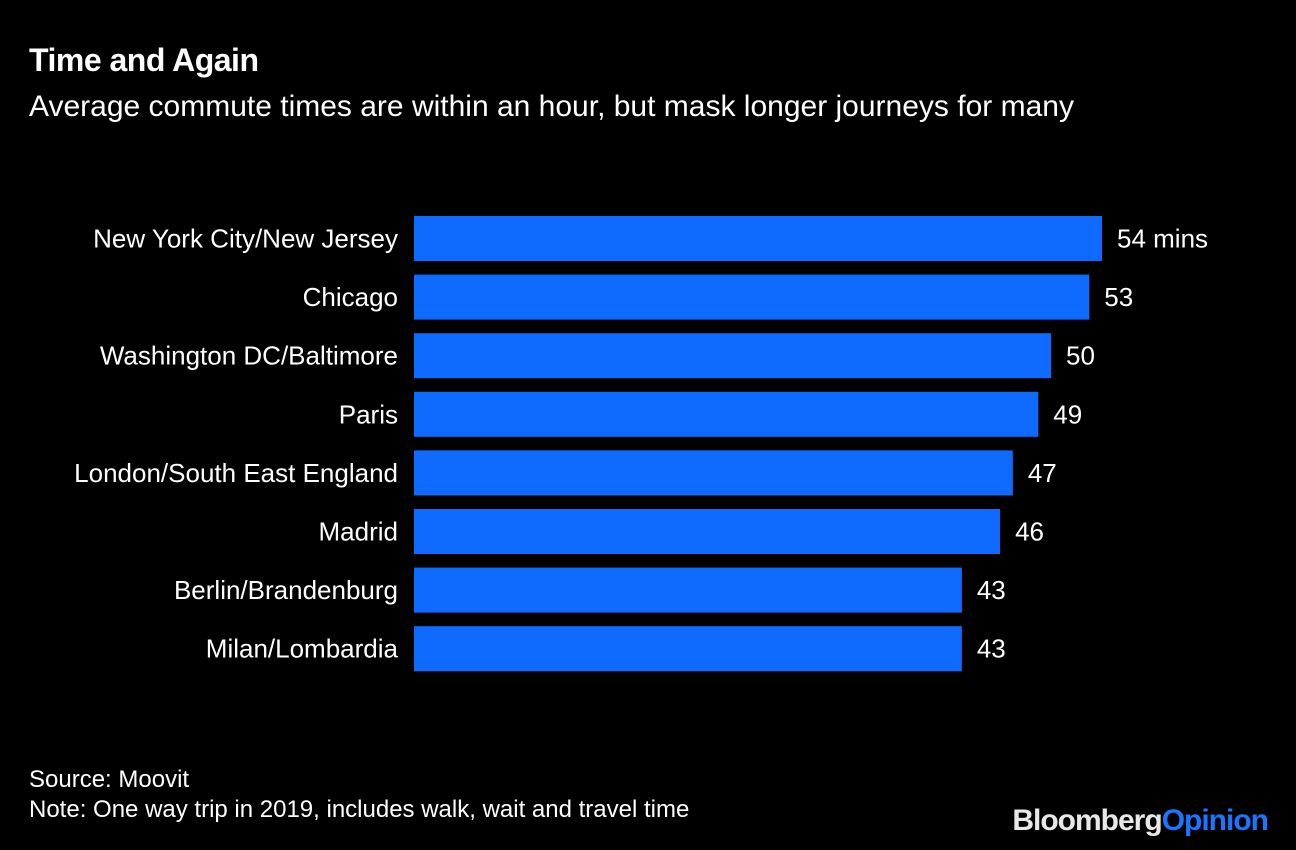  I want to click on category-label-0: New York City/New Jersey, so click(245, 239).